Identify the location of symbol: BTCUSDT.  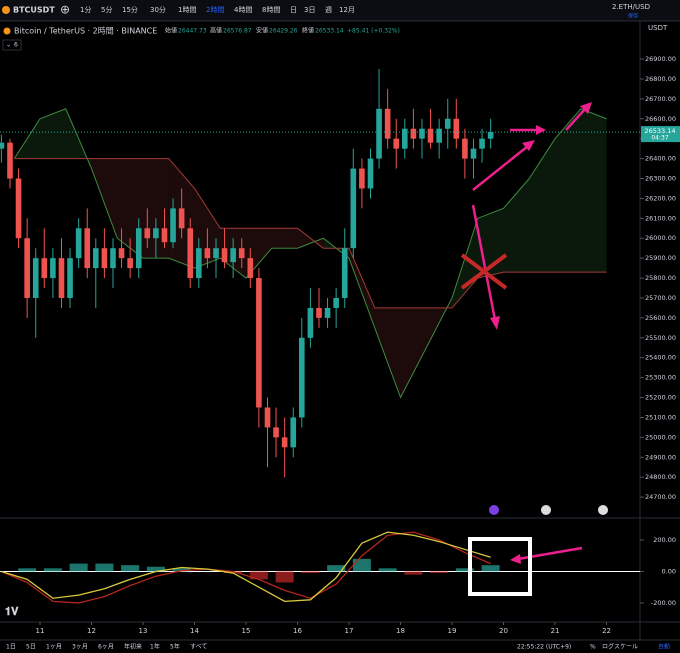
(34, 10).